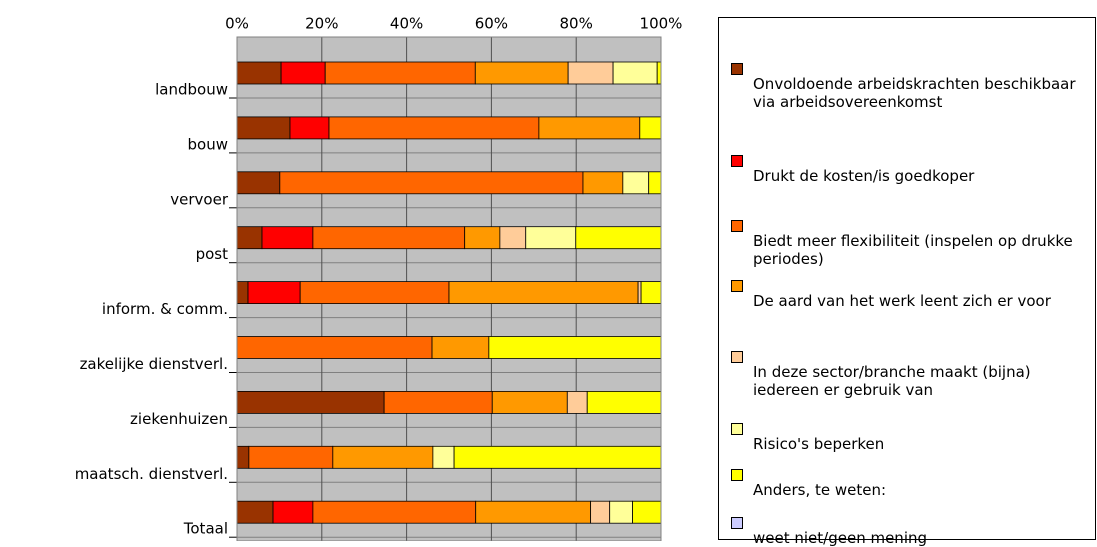 This screenshot has height=547, width=1097. Describe the element at coordinates (321, 24) in the screenshot. I see `x-tick-label: 20%` at that location.